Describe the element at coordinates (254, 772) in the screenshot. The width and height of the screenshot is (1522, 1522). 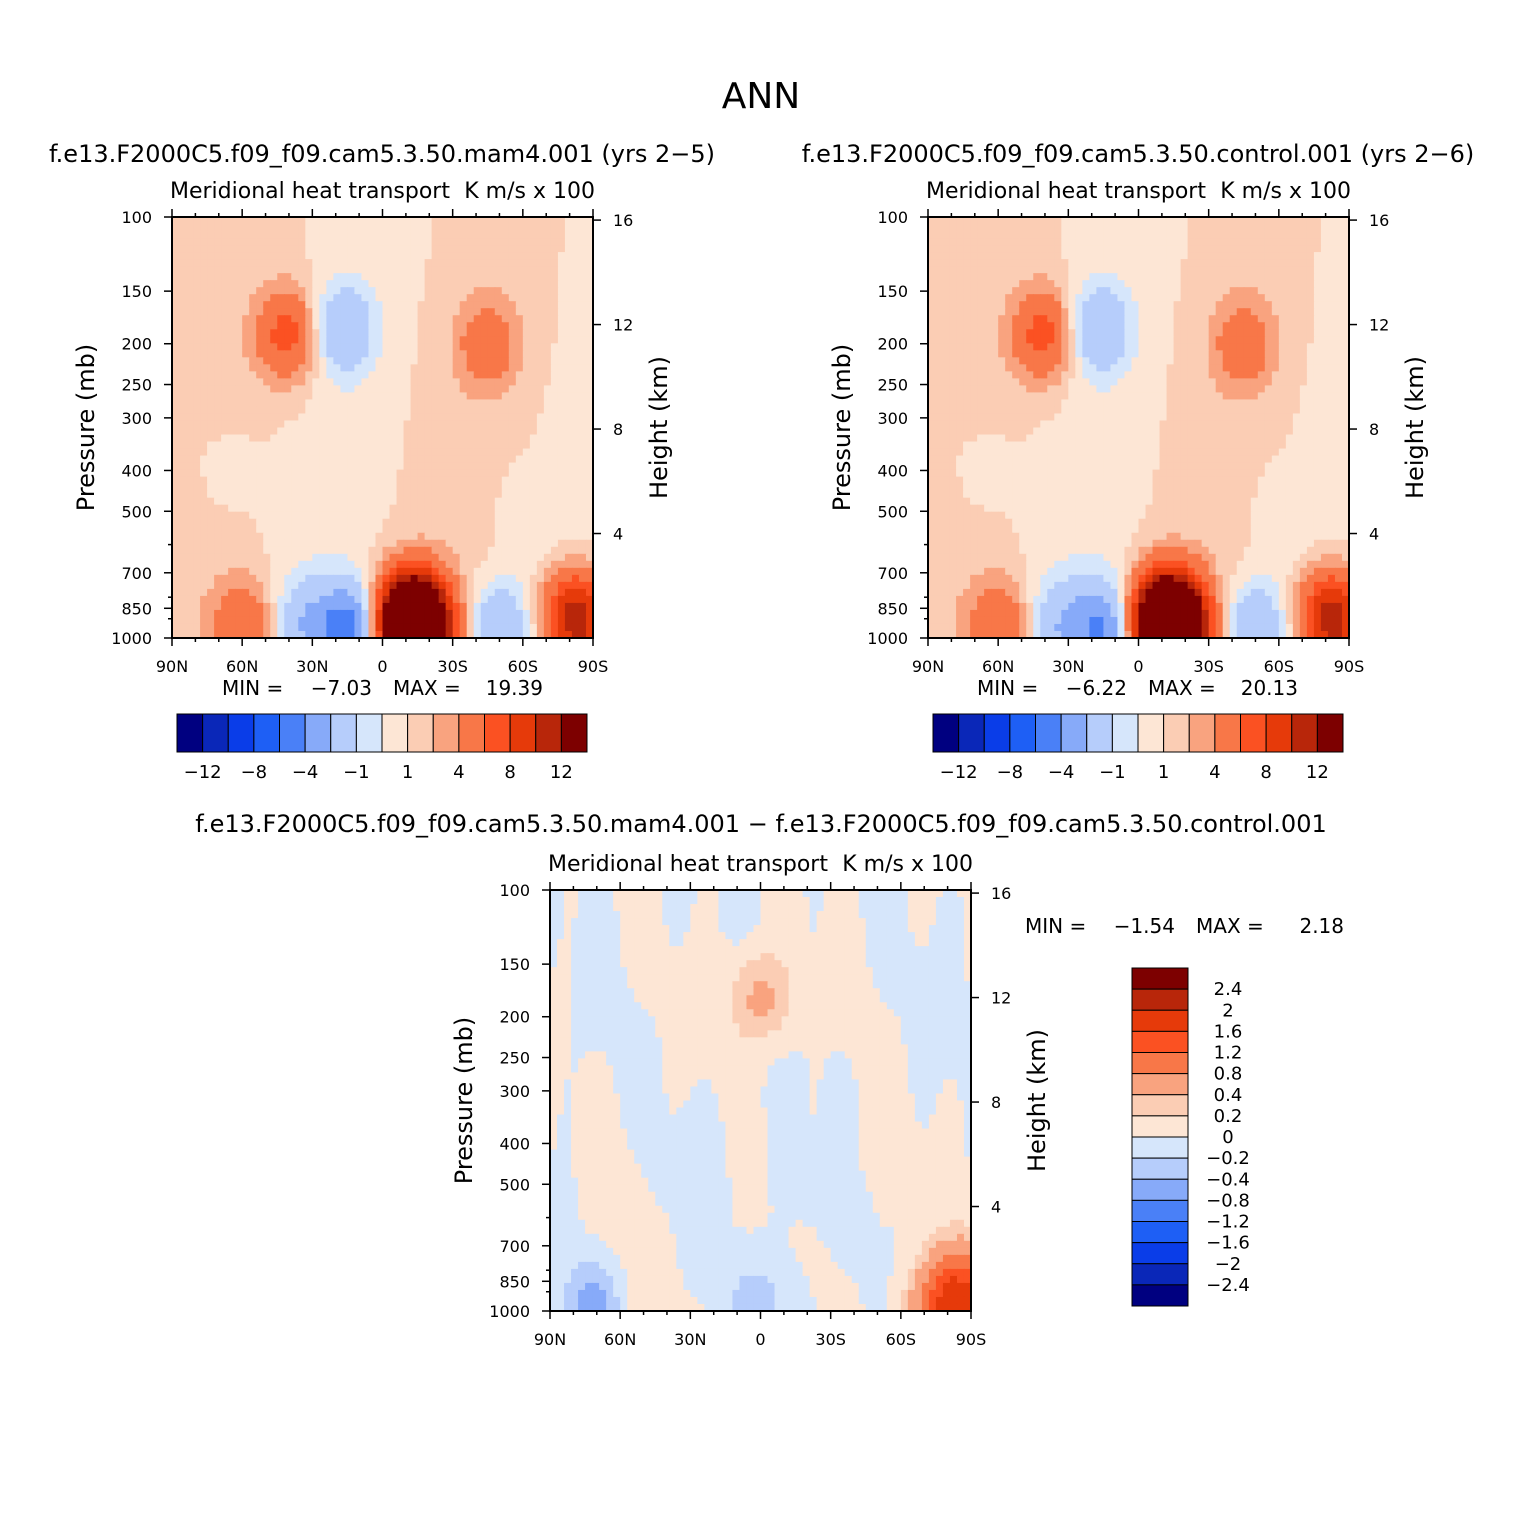
I see `colorbar-label: −8` at that location.